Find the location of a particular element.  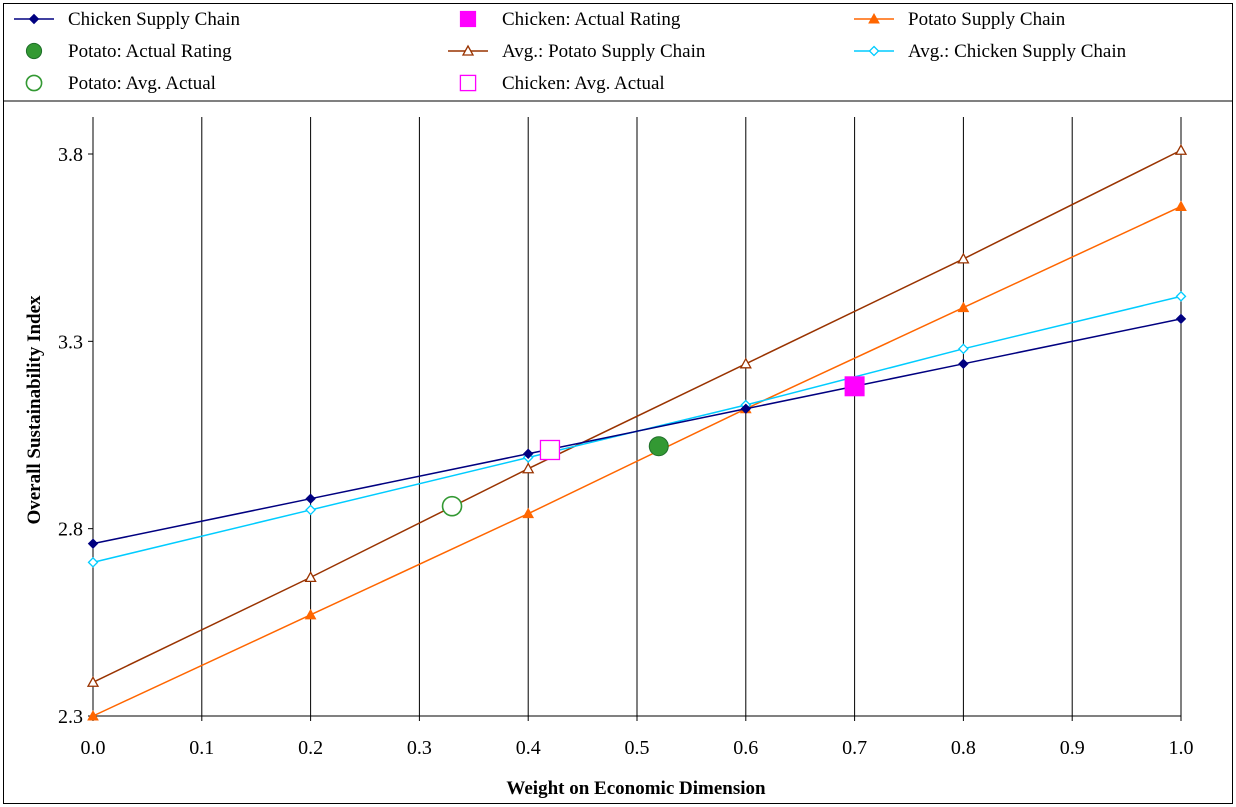

legend-label-3: Potato: Actual Rating is located at coordinates (150, 51).